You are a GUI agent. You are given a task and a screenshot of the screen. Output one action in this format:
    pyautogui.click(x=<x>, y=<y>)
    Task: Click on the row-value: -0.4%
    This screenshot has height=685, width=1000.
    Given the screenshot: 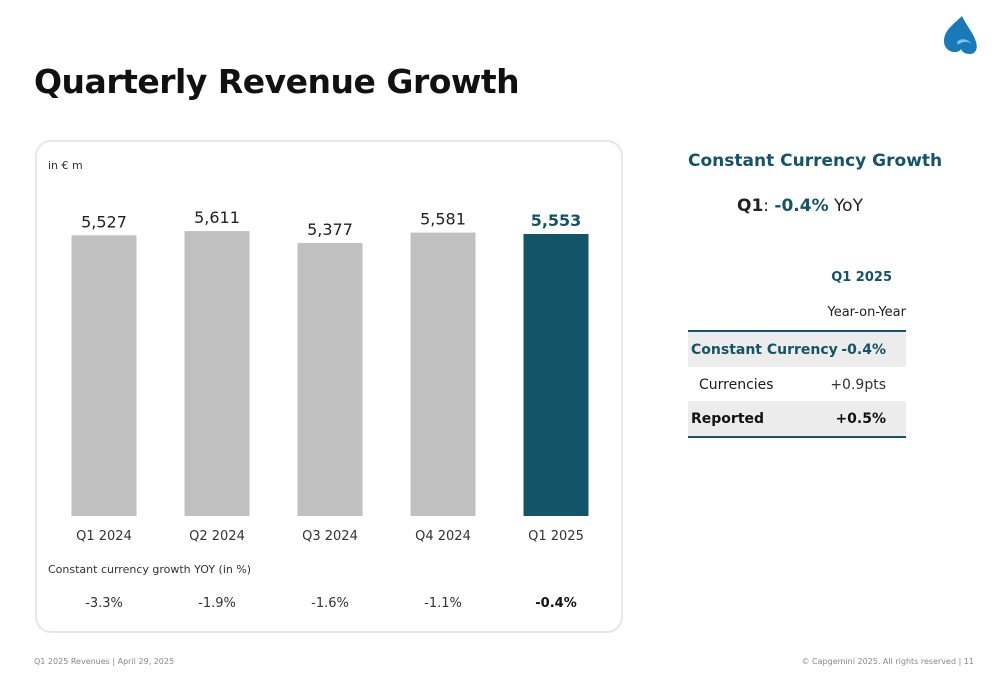 What is the action you would take?
    pyautogui.click(x=863, y=350)
    